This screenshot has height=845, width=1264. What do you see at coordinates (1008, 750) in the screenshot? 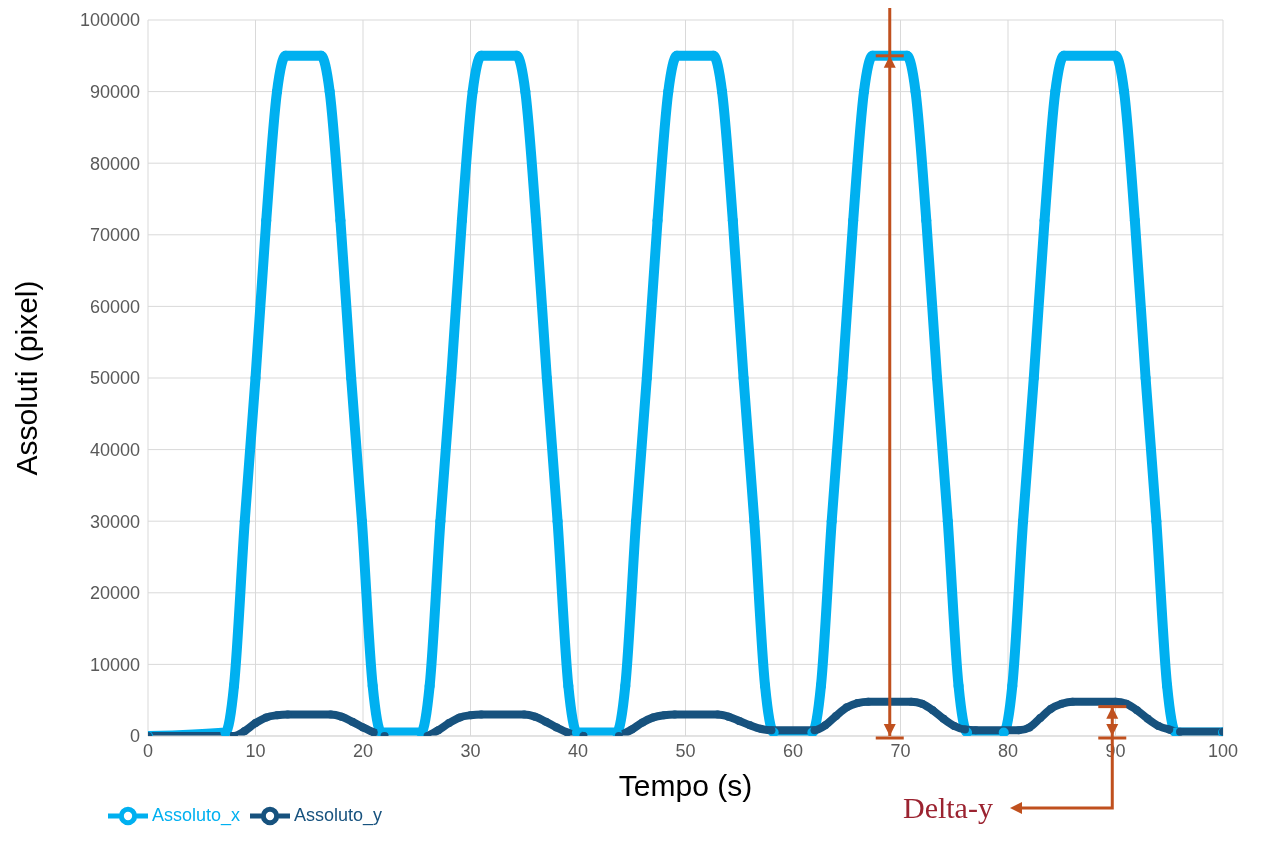
I see `x-tick-label: 80` at bounding box center [1008, 750].